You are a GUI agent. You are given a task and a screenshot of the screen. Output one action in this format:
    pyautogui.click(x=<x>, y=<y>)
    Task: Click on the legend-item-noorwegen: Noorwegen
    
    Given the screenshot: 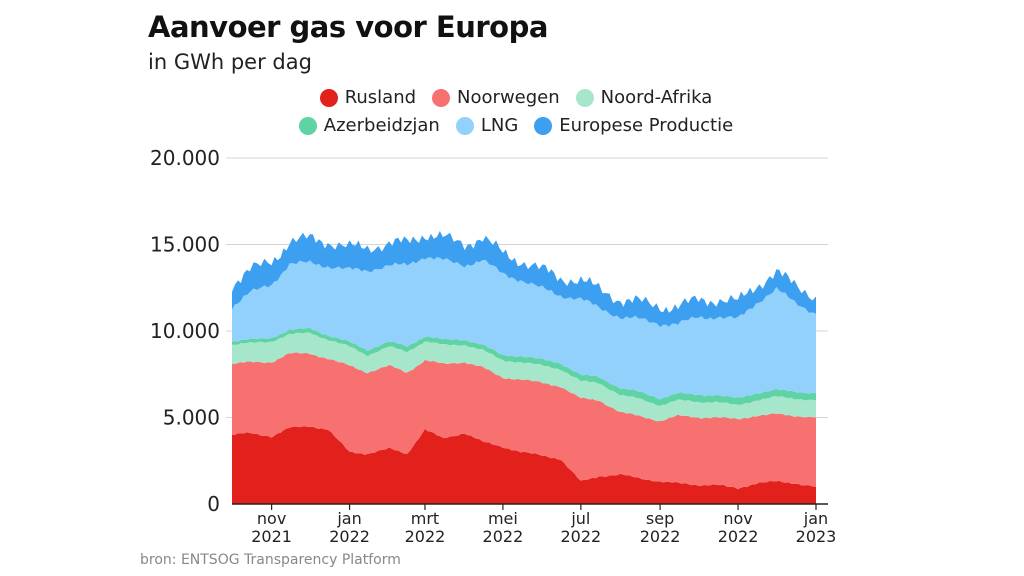 What is the action you would take?
    pyautogui.click(x=496, y=97)
    